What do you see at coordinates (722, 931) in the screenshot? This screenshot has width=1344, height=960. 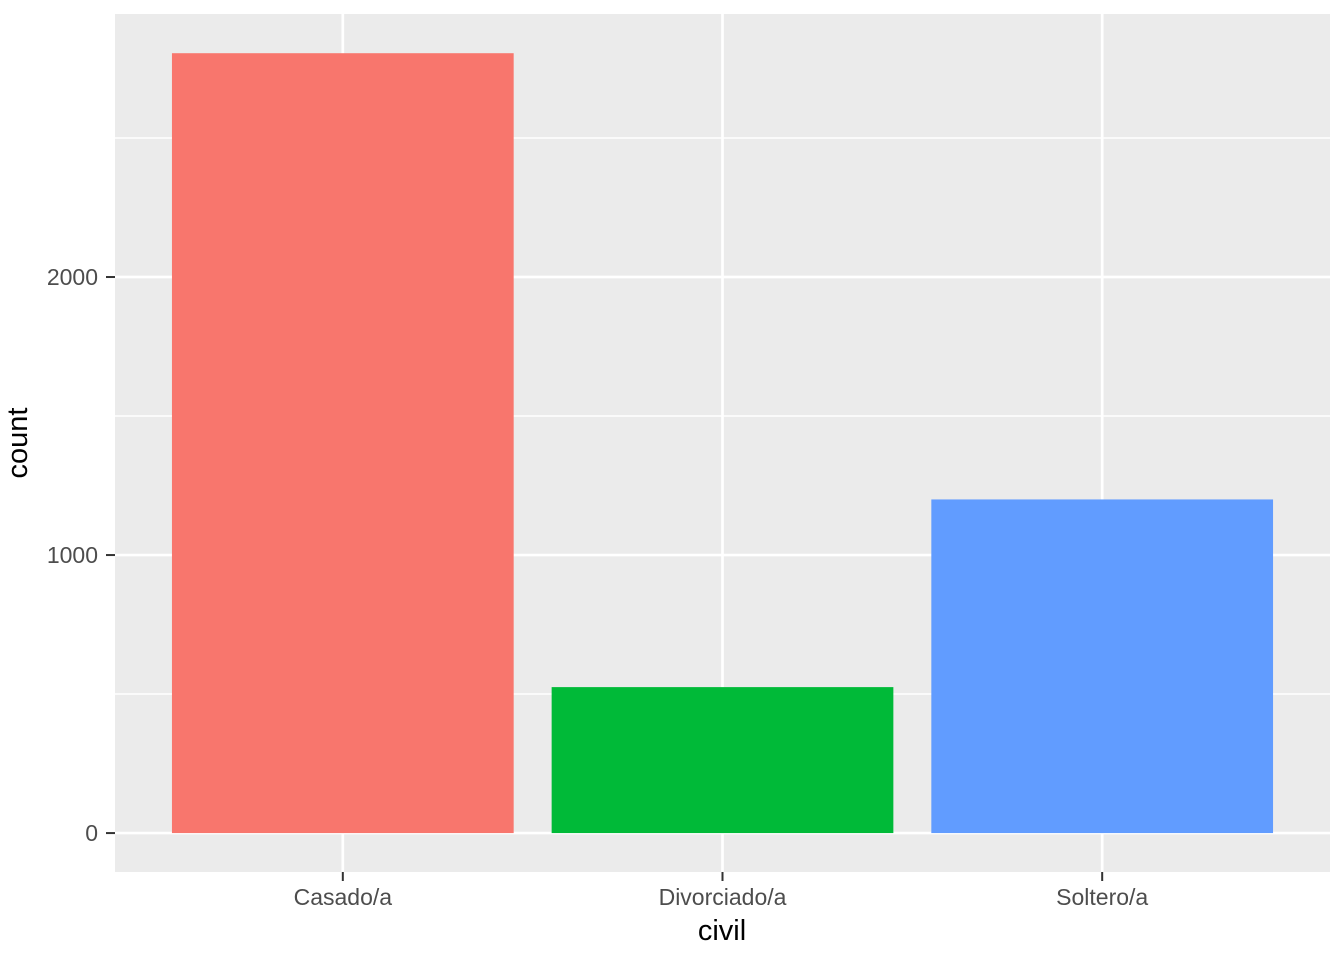 I see `x-axis-title: civil` at bounding box center [722, 931].